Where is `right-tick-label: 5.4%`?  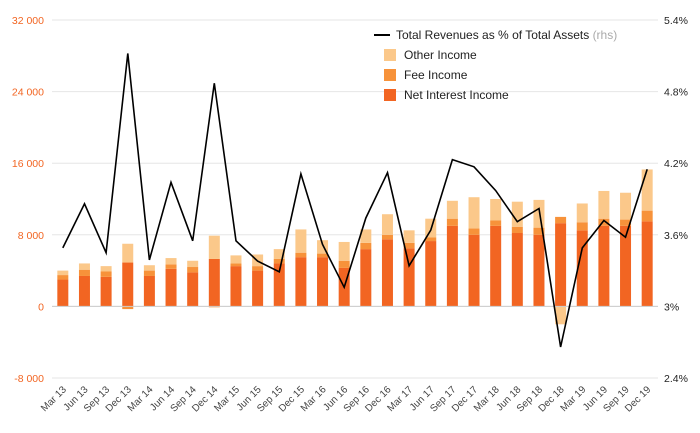
right-tick-label: 5.4% is located at coordinates (676, 21).